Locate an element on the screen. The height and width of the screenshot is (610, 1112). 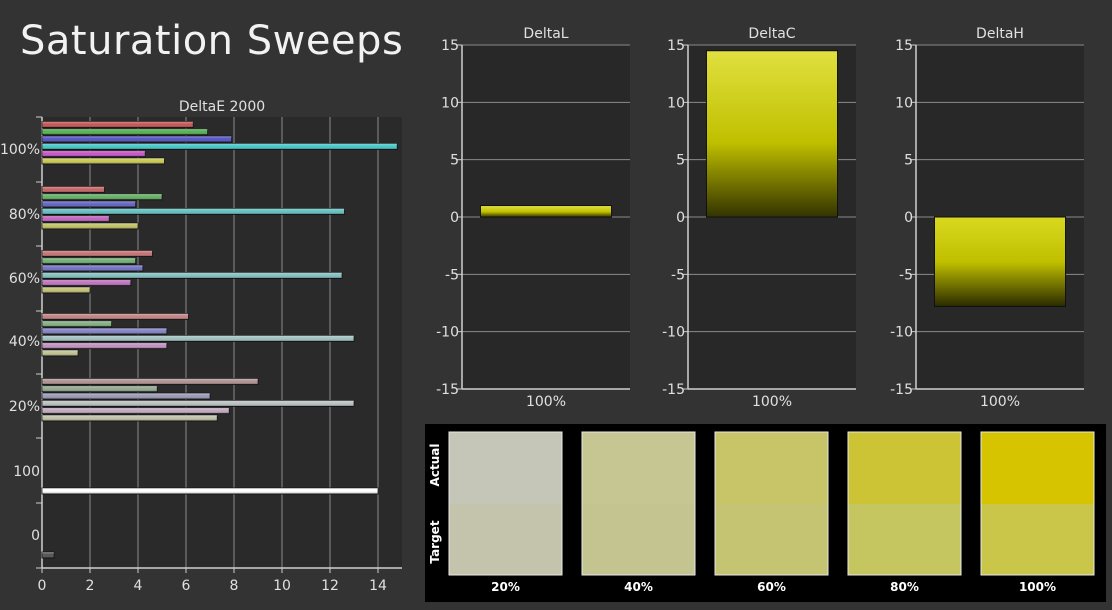
swatch-label: 60% is located at coordinates (771, 587).